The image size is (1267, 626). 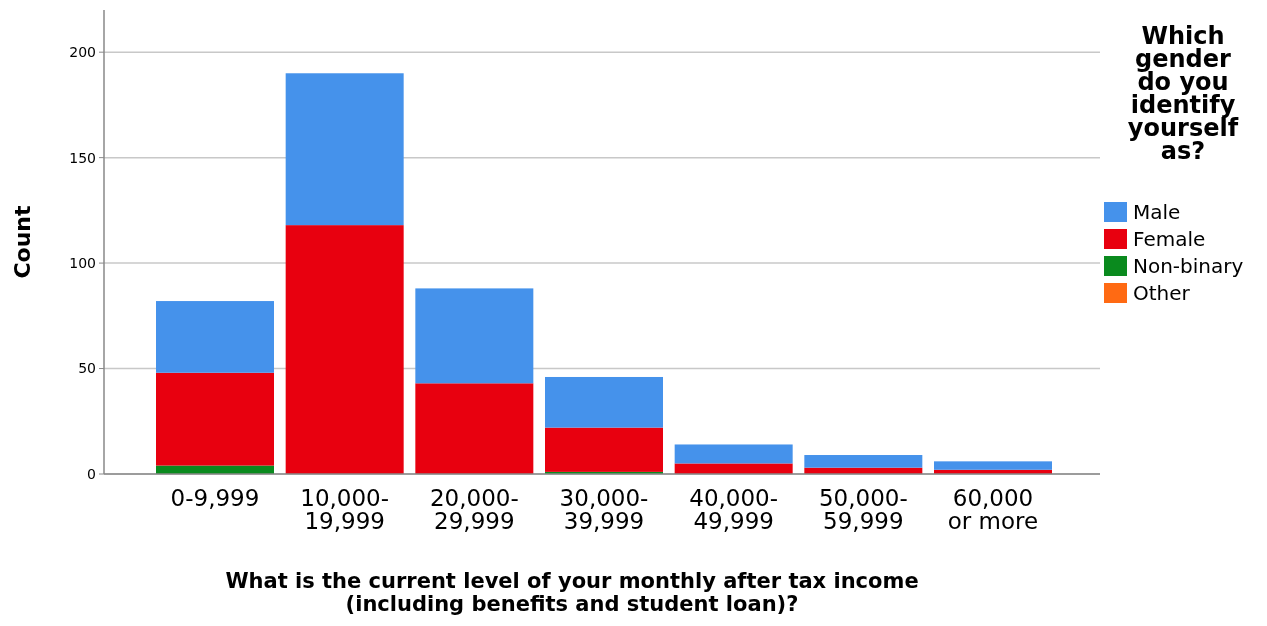 I want to click on x-tick-label: 60,000 or more, so click(x=993, y=509).